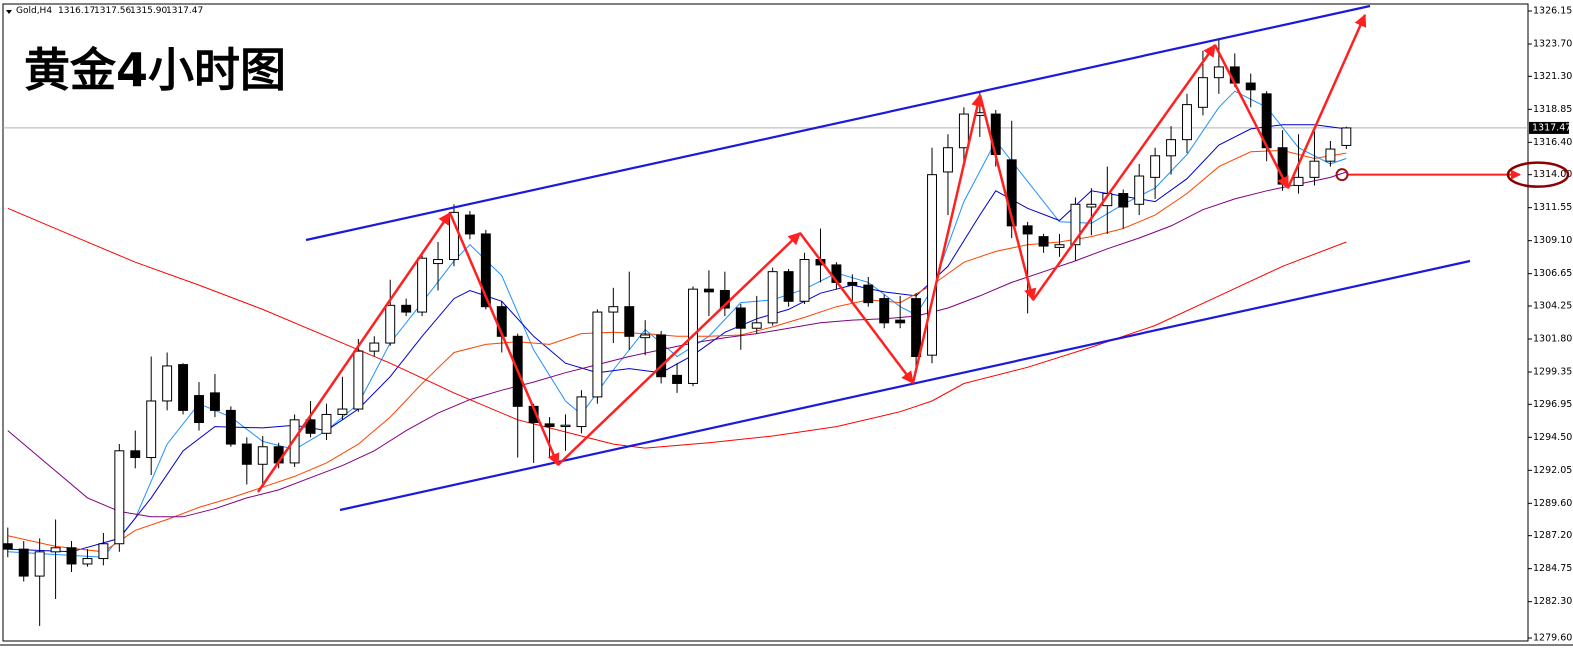  What do you see at coordinates (1552, 339) in the screenshot?
I see `y-tick-label: 1301.80` at bounding box center [1552, 339].